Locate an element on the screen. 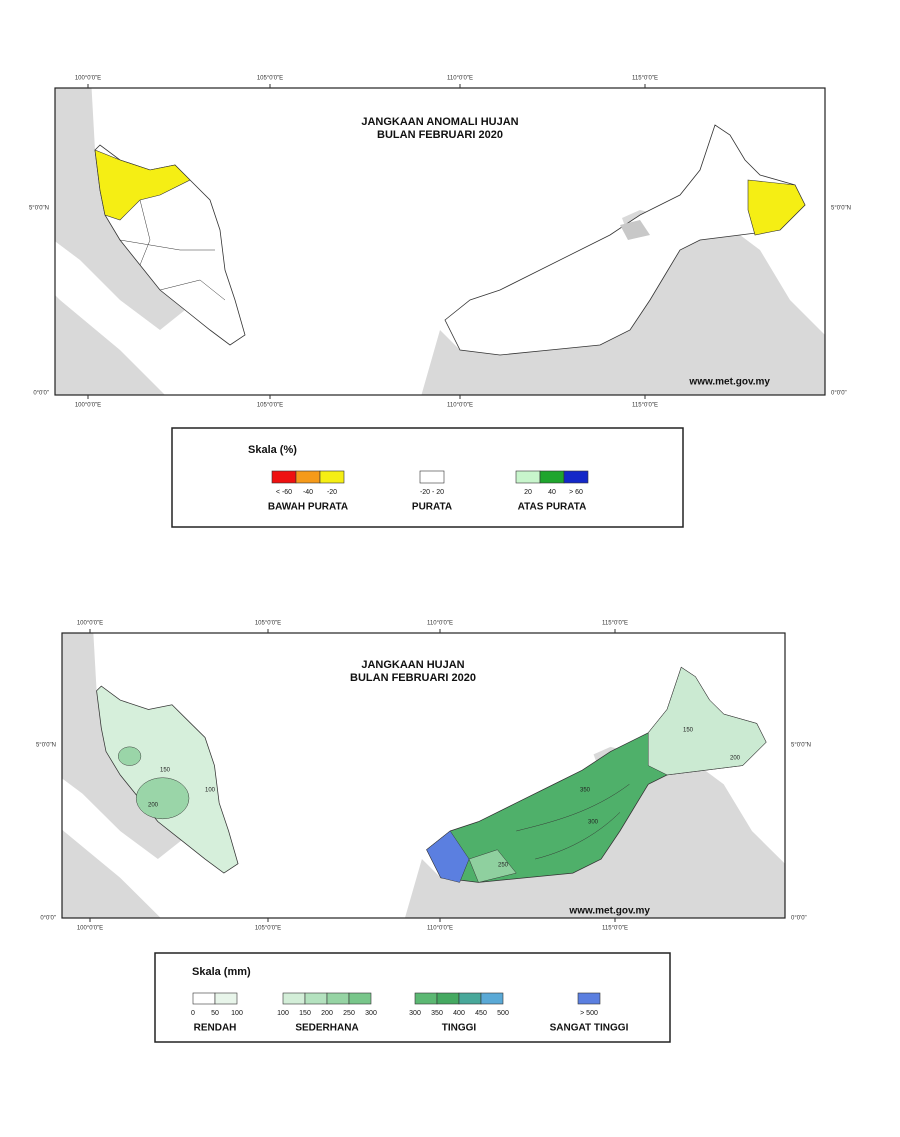 This screenshot has height=1137, width=900. legend-label: -20 - 20 is located at coordinates (432, 492).